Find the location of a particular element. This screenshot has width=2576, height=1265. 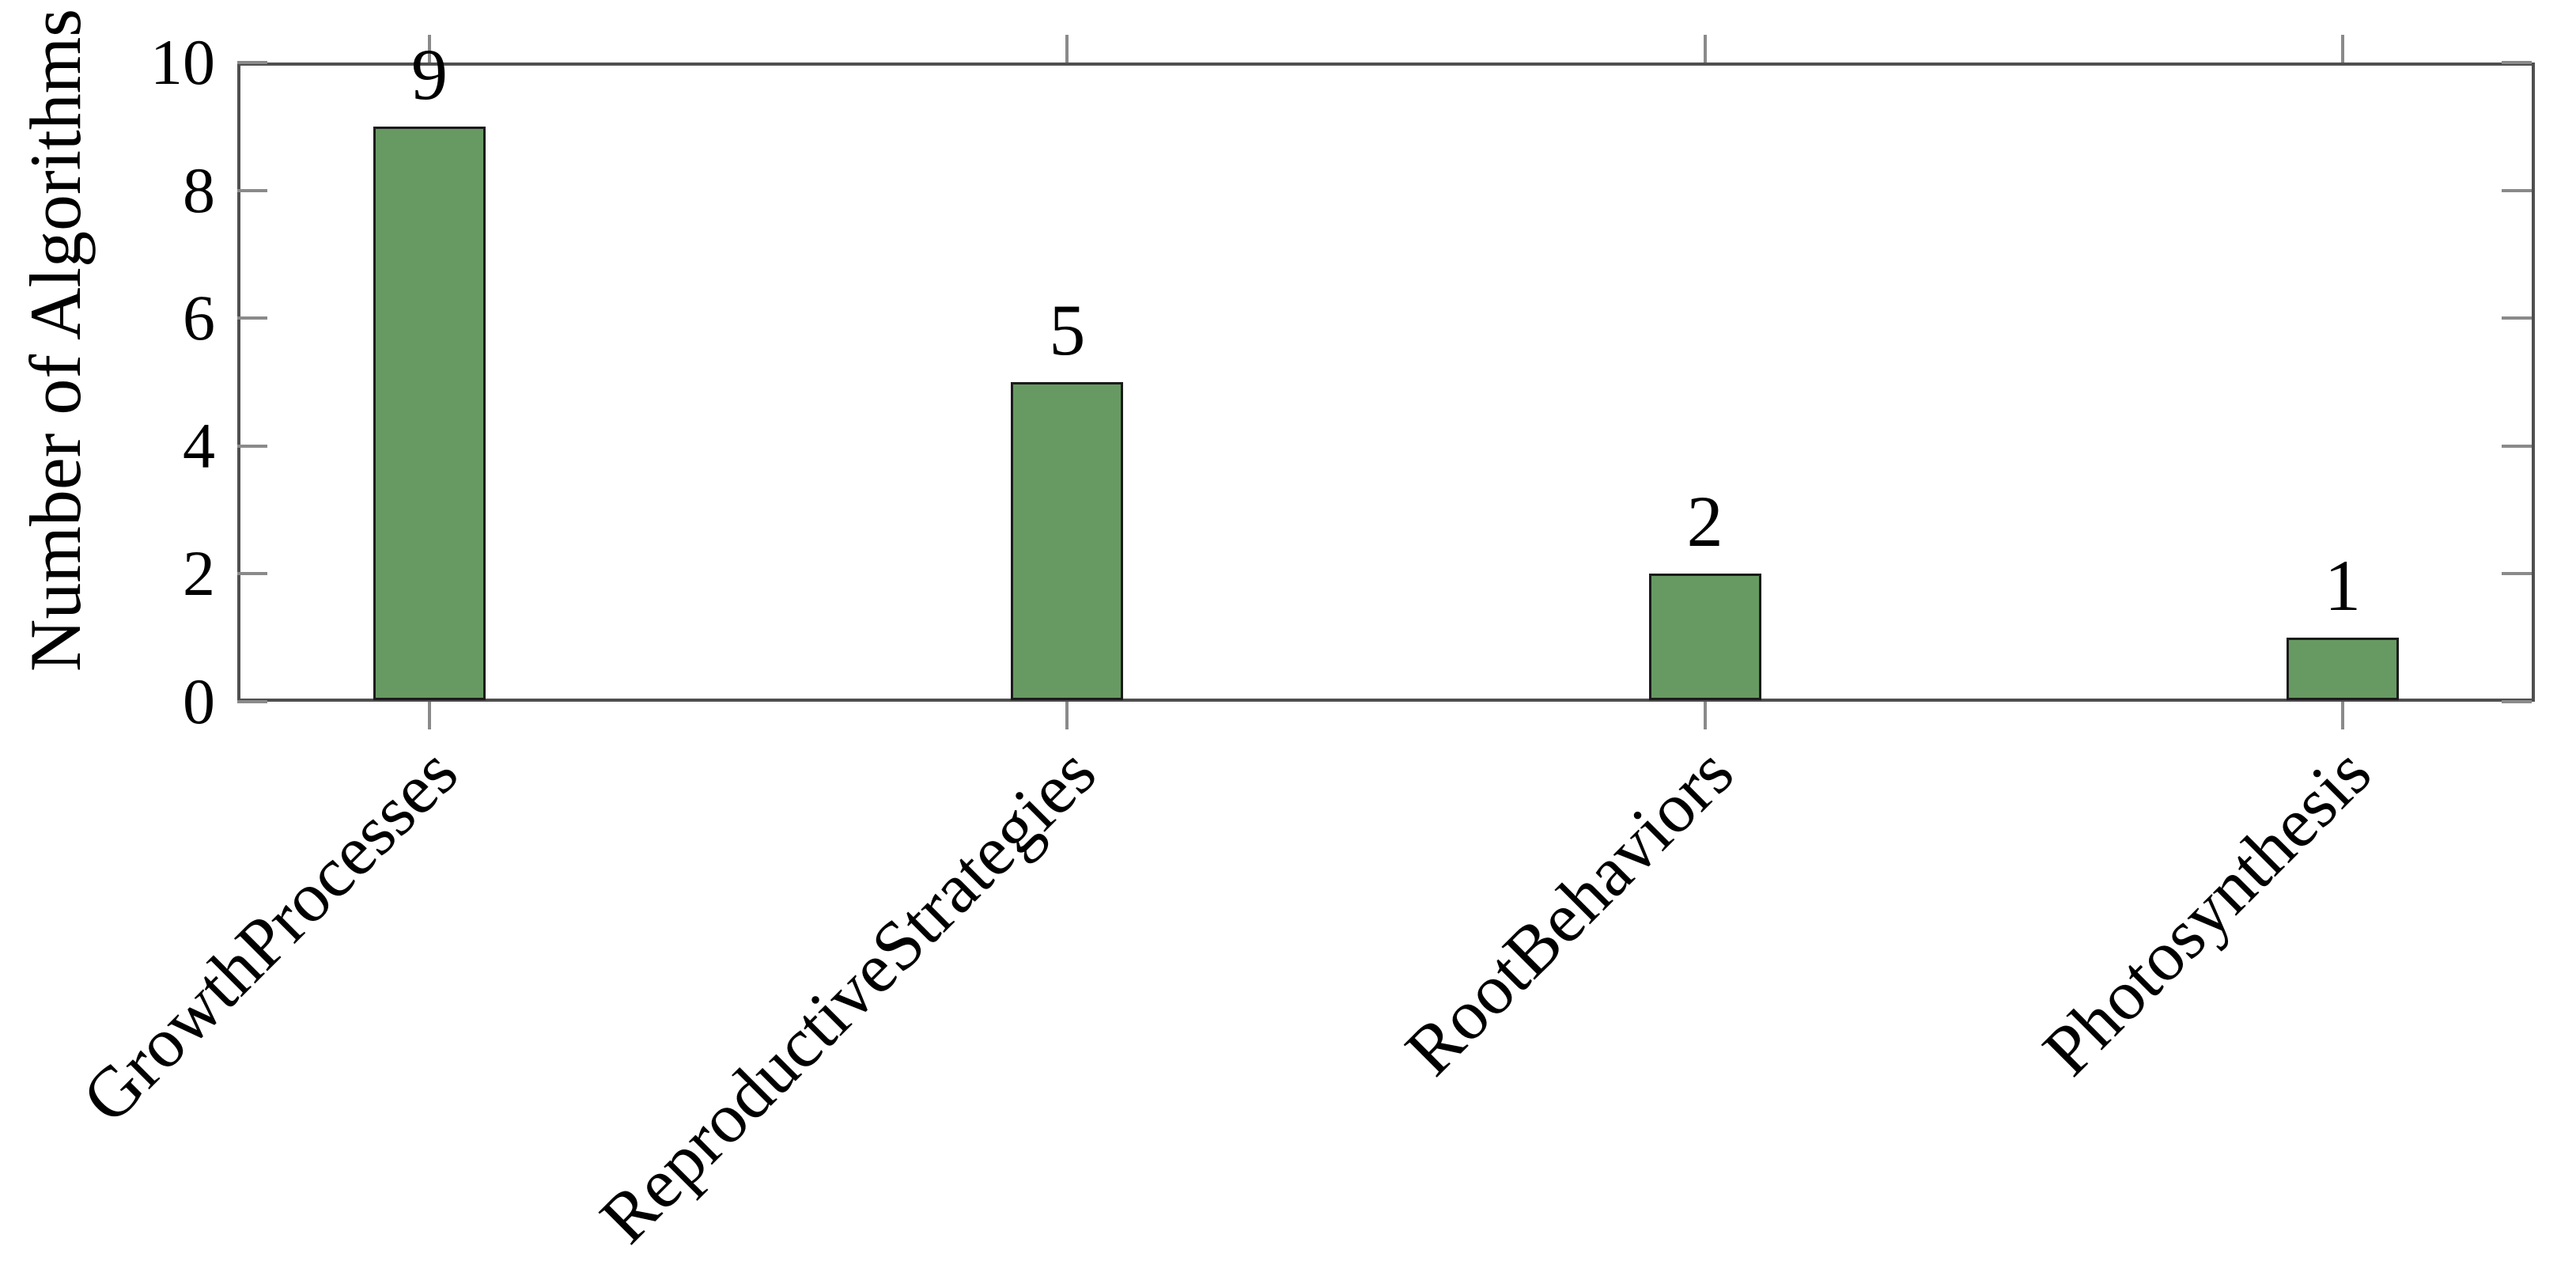

y-tick-label: 6 is located at coordinates (199, 318).